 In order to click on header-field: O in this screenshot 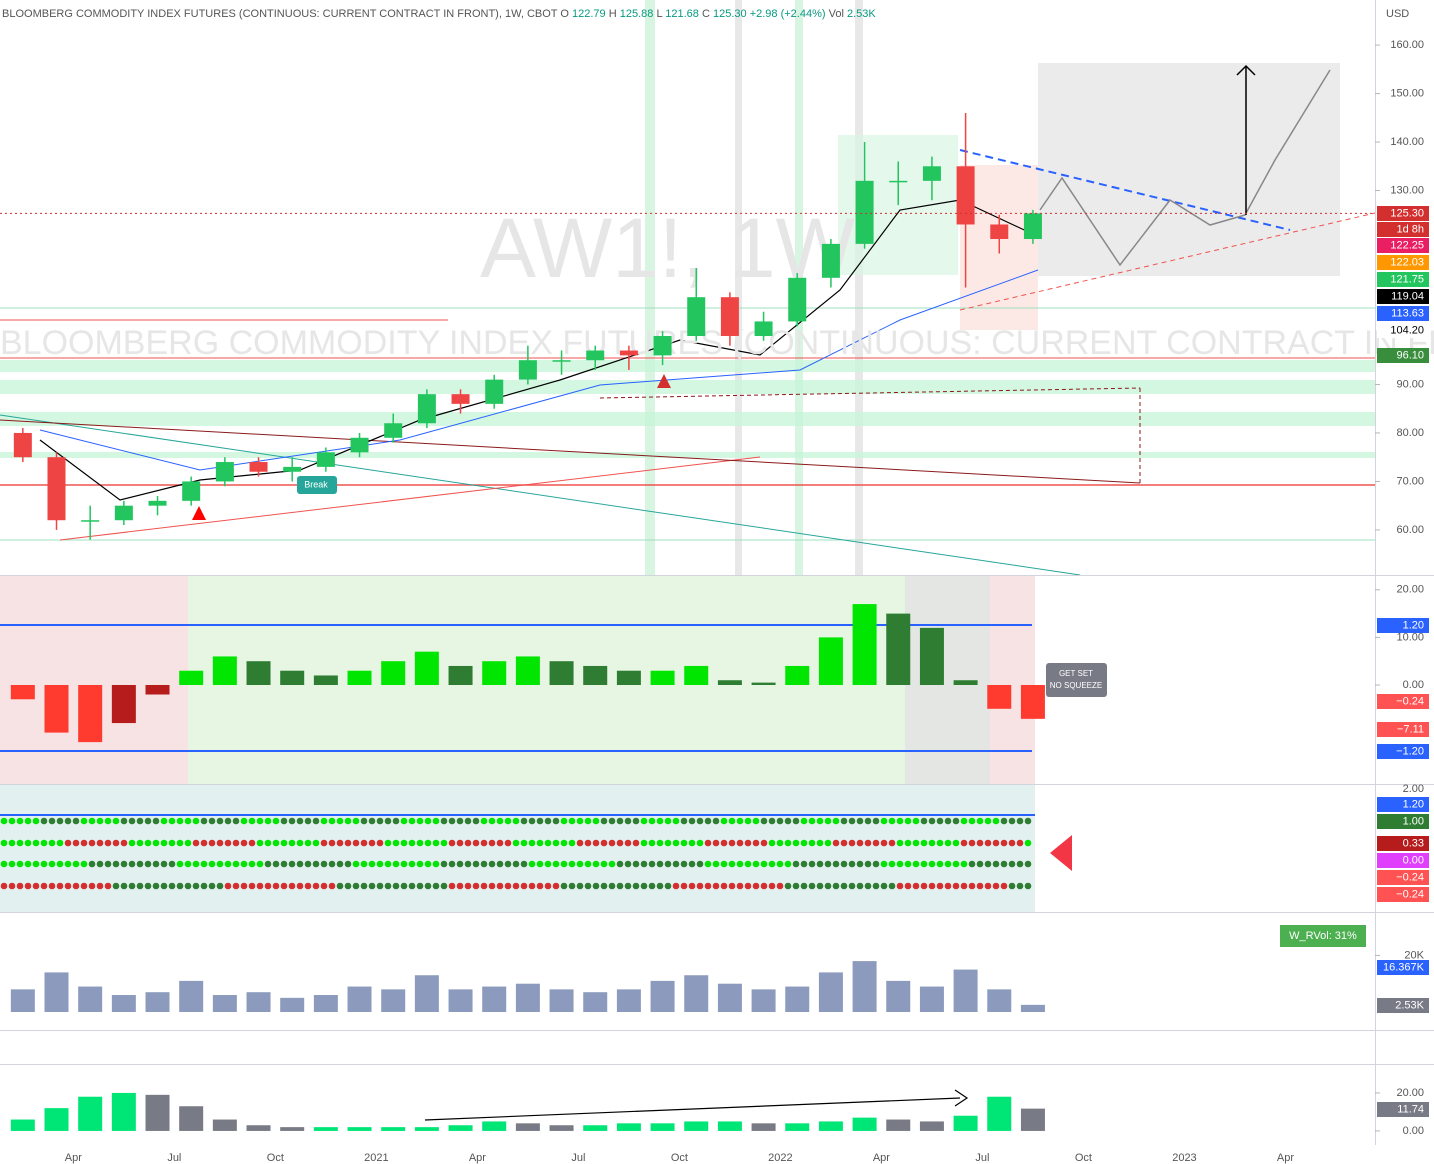, I will do `click(564, 14)`.